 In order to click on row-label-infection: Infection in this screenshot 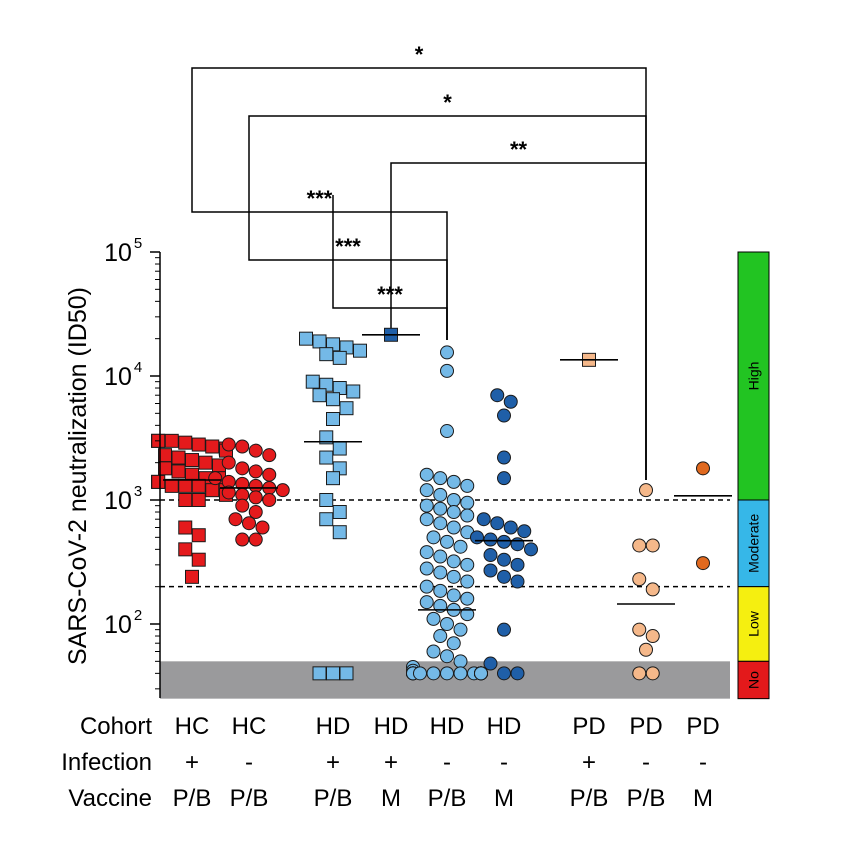, I will do `click(106, 762)`.